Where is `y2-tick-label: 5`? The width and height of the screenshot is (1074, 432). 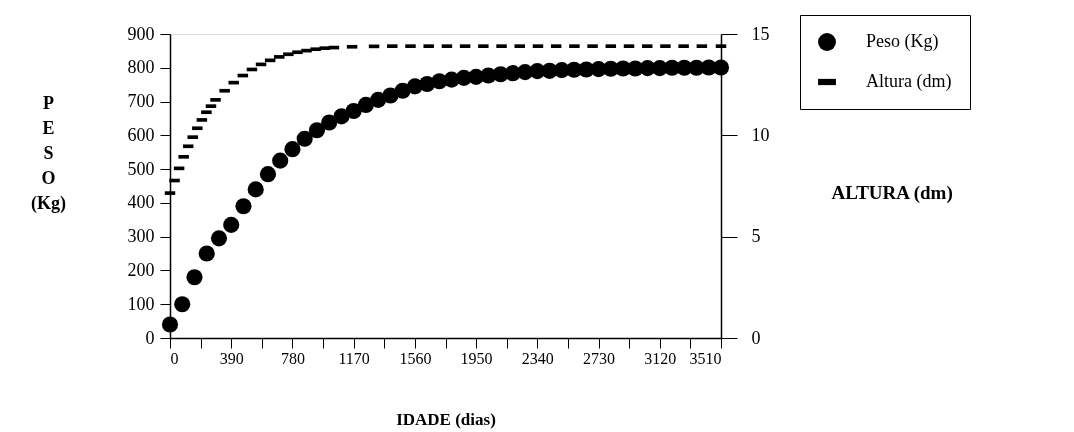 y2-tick-label: 5 is located at coordinates (756, 236).